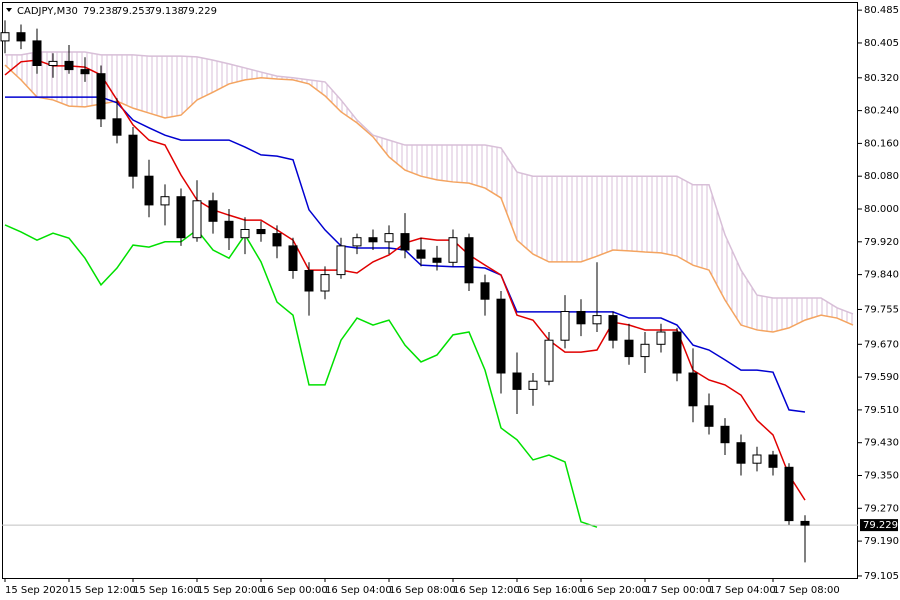 This screenshot has width=900, height=600. I want to click on symbol: CADJPY,M30, so click(47, 11).